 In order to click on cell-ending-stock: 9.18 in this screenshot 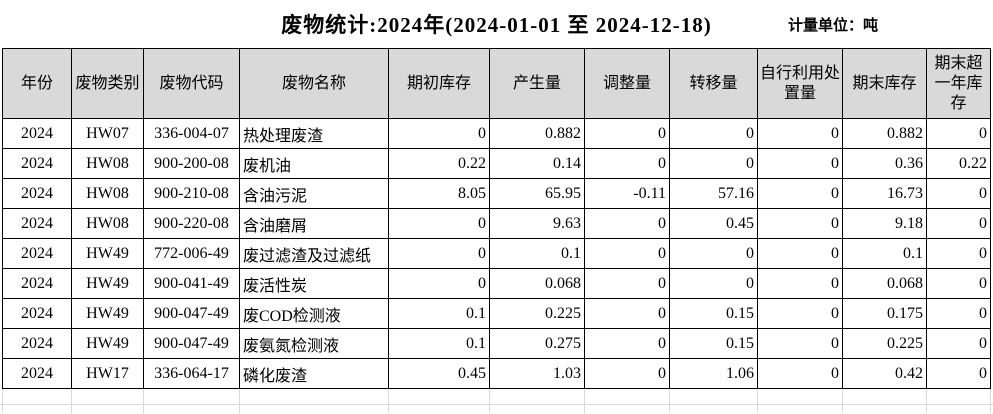, I will do `click(884, 223)`.